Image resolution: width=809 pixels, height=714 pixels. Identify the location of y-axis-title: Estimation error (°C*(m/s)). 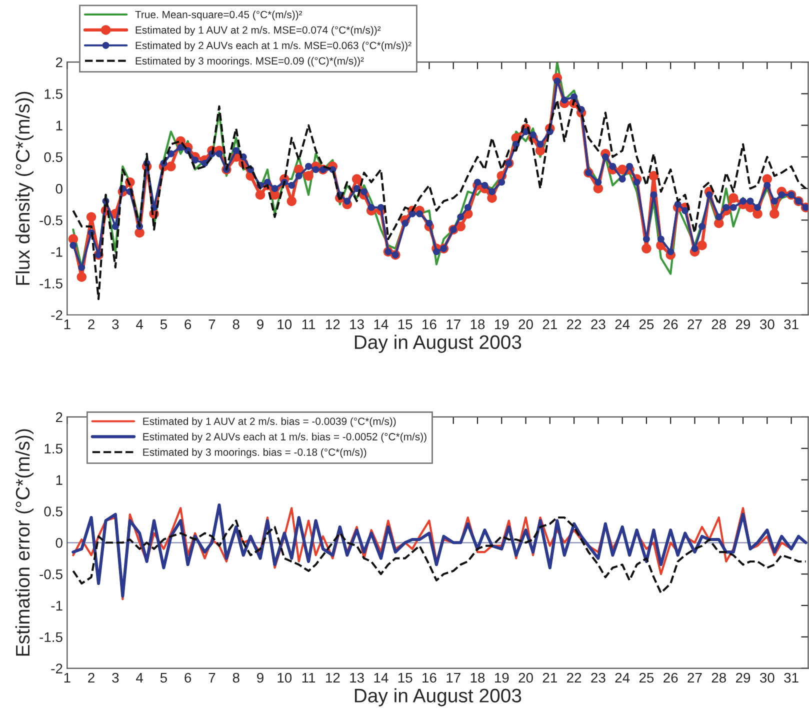
(24, 542).